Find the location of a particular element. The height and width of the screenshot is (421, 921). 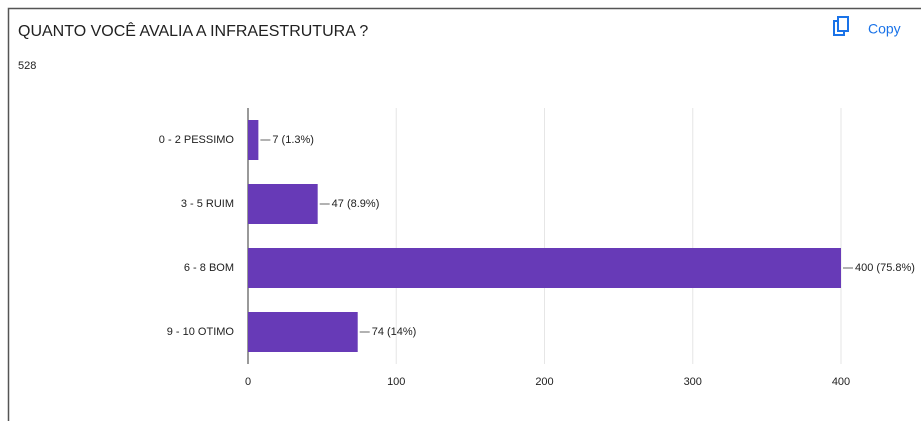

x-tick-label: 100 is located at coordinates (396, 382).